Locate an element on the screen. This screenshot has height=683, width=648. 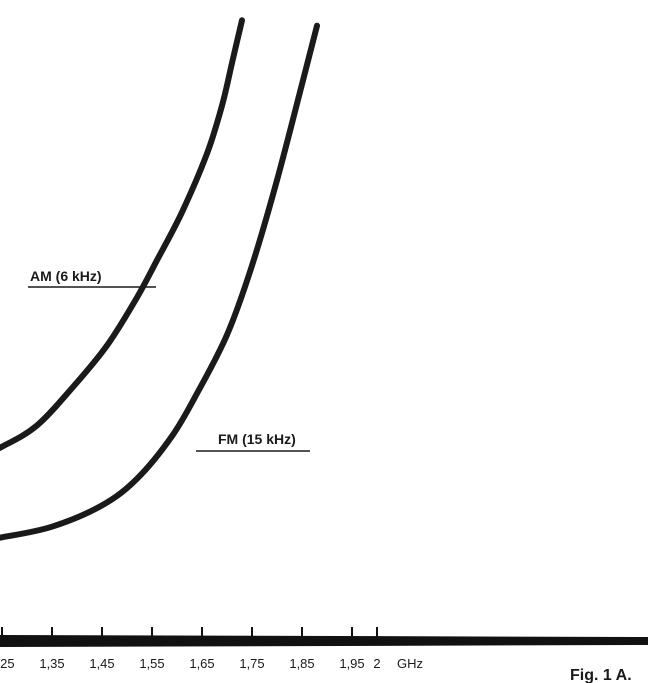
figure-label: Fig. 1 A. is located at coordinates (601, 675).